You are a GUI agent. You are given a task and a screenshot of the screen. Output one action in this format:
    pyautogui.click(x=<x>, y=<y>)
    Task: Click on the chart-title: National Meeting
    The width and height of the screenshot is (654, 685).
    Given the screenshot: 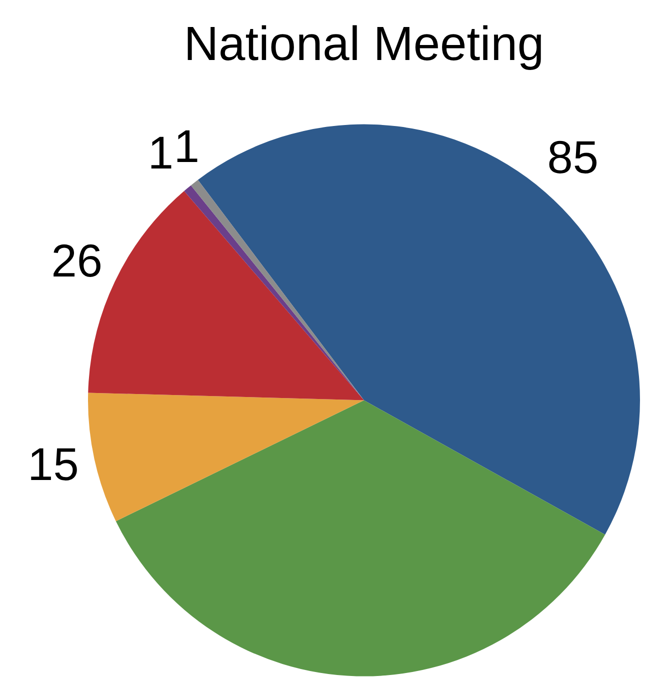 What is the action you would take?
    pyautogui.click(x=364, y=45)
    